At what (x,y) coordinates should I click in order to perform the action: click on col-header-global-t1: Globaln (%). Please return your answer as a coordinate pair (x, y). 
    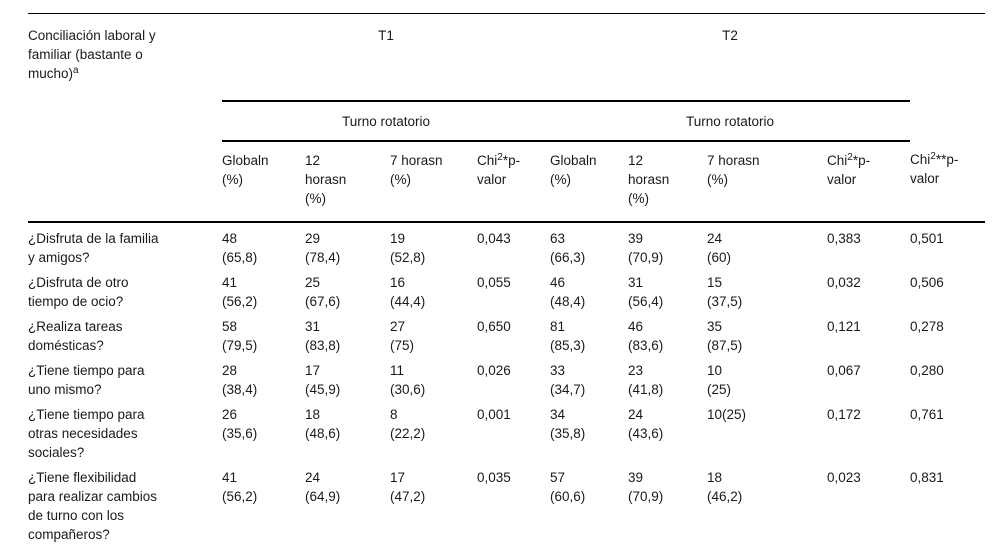
    Looking at the image, I should click on (263, 182).